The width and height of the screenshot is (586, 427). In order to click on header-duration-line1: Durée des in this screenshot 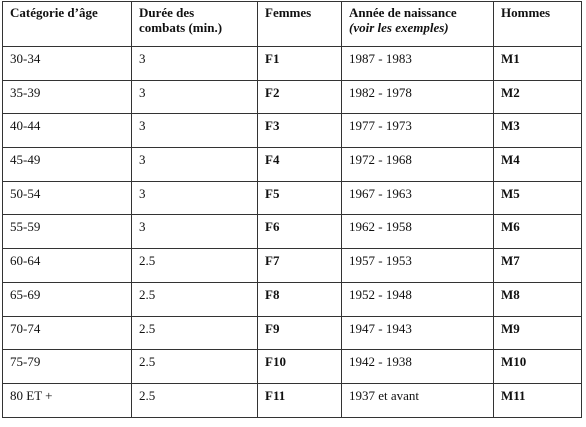, I will do `click(167, 12)`.